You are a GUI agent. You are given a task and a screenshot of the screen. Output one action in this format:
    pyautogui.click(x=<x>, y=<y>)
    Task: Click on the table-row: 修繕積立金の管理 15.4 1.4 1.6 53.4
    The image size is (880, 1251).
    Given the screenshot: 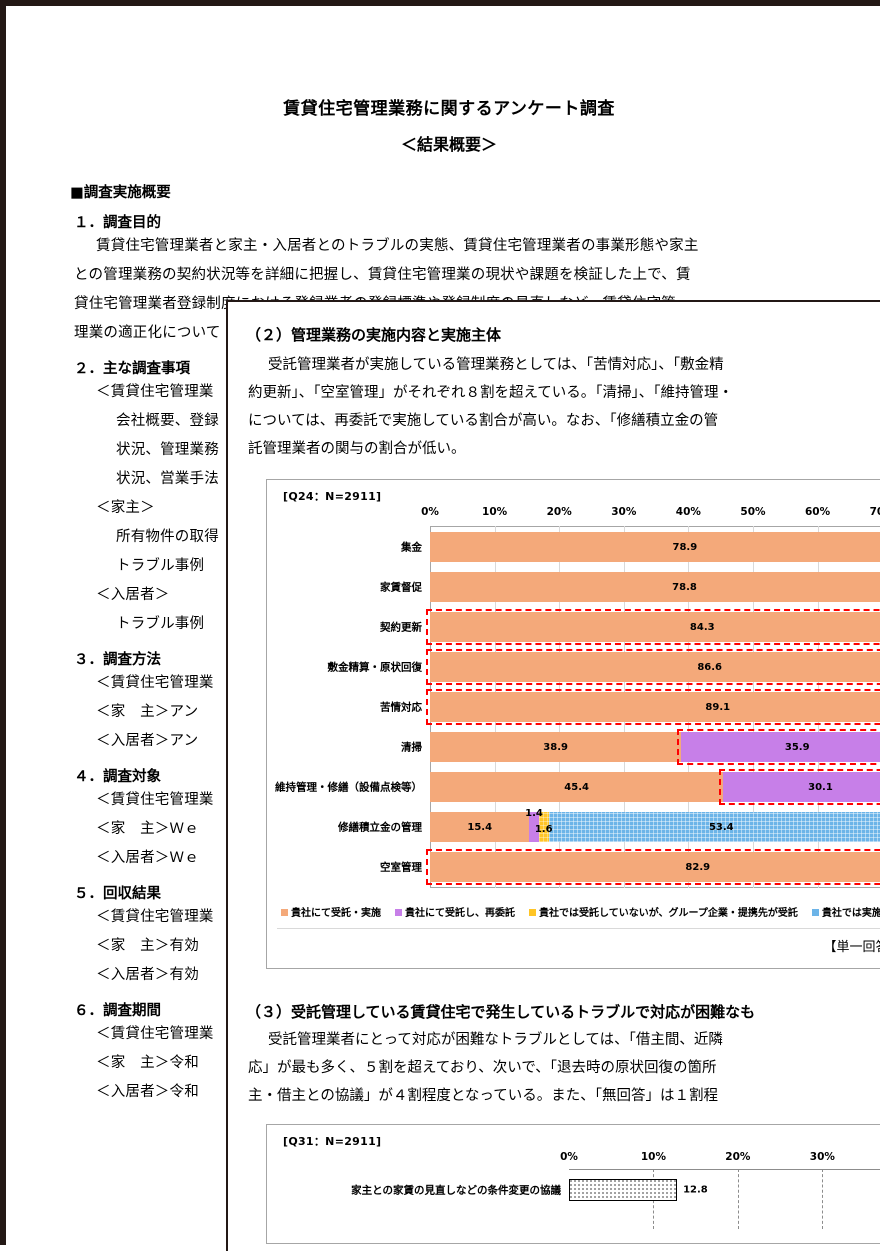 What is the action you would take?
    pyautogui.click(x=609, y=825)
    